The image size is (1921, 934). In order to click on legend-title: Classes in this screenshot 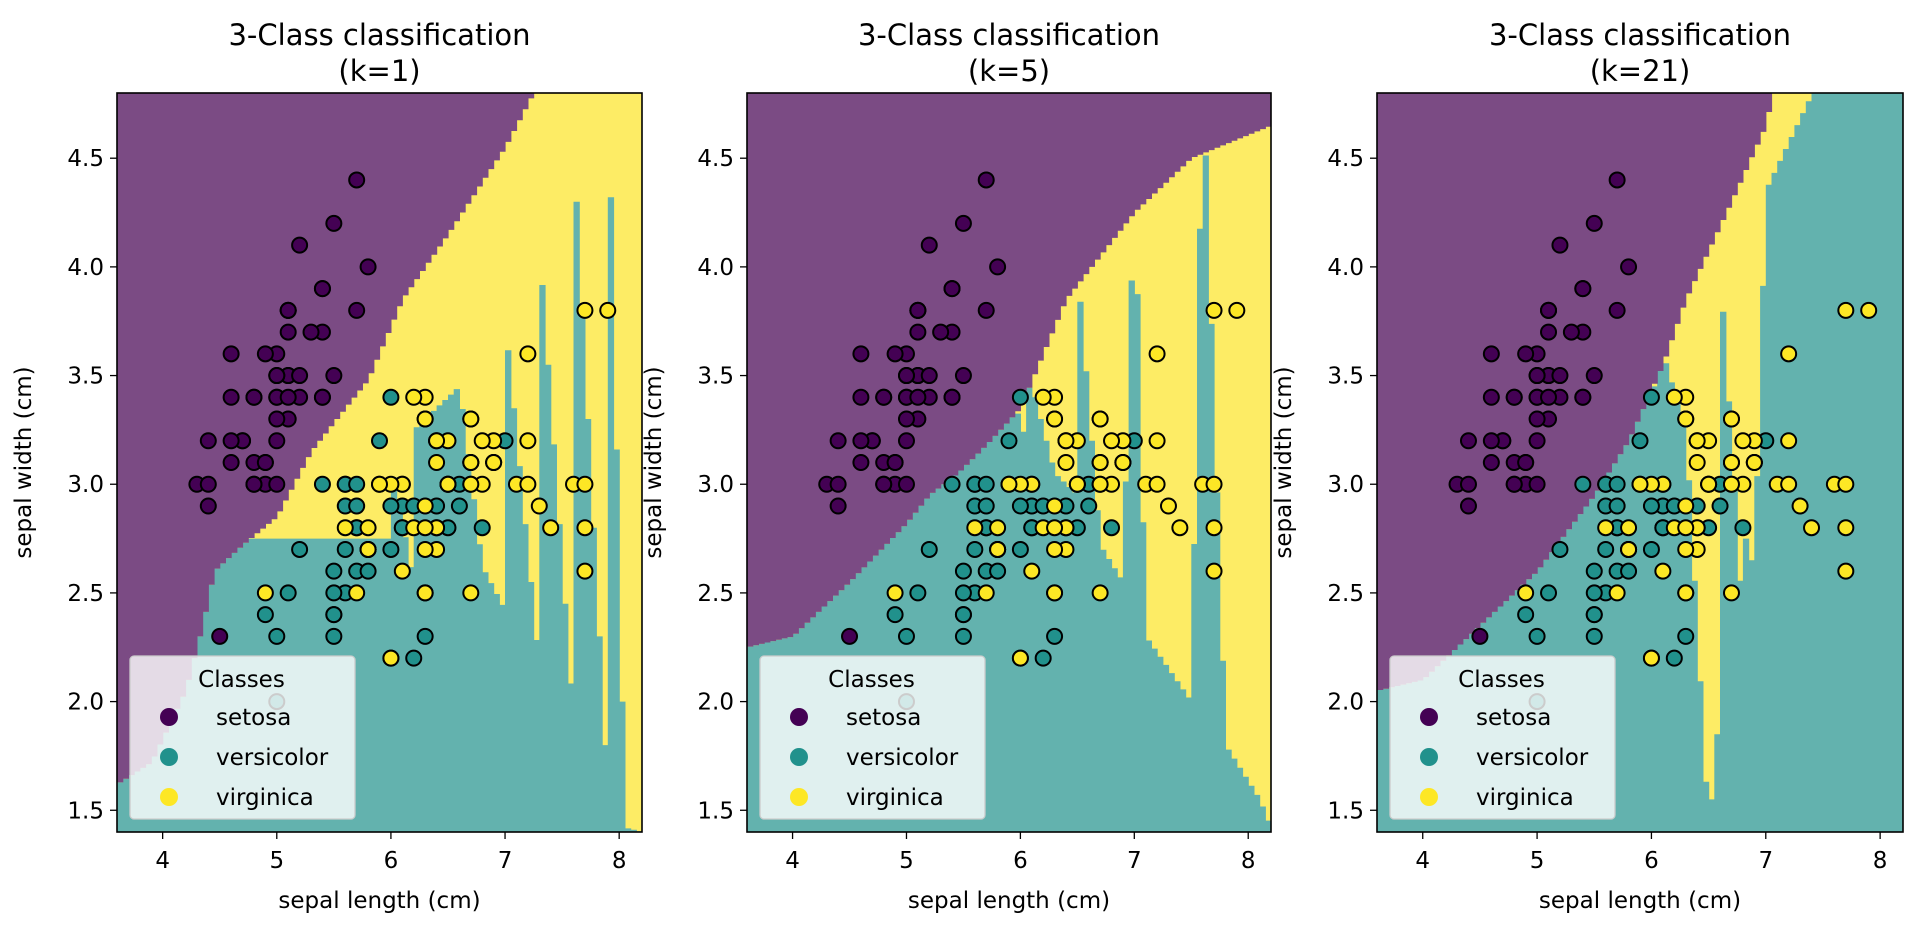, I will do `click(1501, 680)`.